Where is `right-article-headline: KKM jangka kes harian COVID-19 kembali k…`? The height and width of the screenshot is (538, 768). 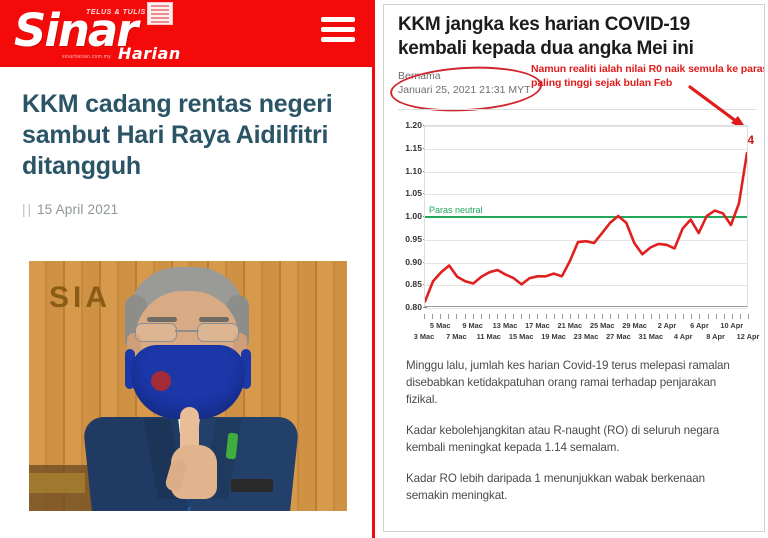
right-article-headline: KKM jangka kes harian COVID-19 kembali k… is located at coordinates (546, 36).